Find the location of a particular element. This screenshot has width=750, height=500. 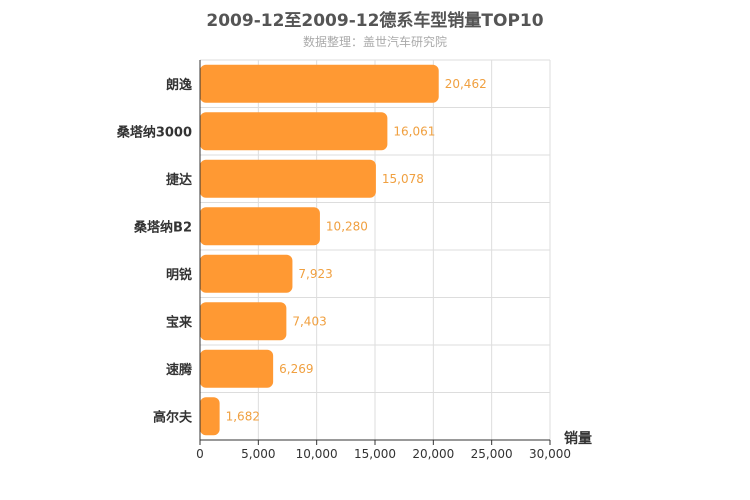

data-label: 16,061 is located at coordinates (414, 131).